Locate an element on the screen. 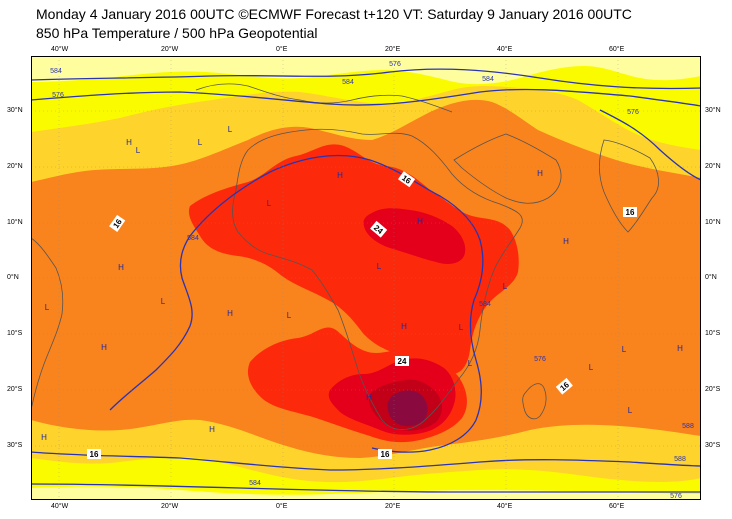  lat-tick-10s: 10°S is located at coordinates (15, 333).